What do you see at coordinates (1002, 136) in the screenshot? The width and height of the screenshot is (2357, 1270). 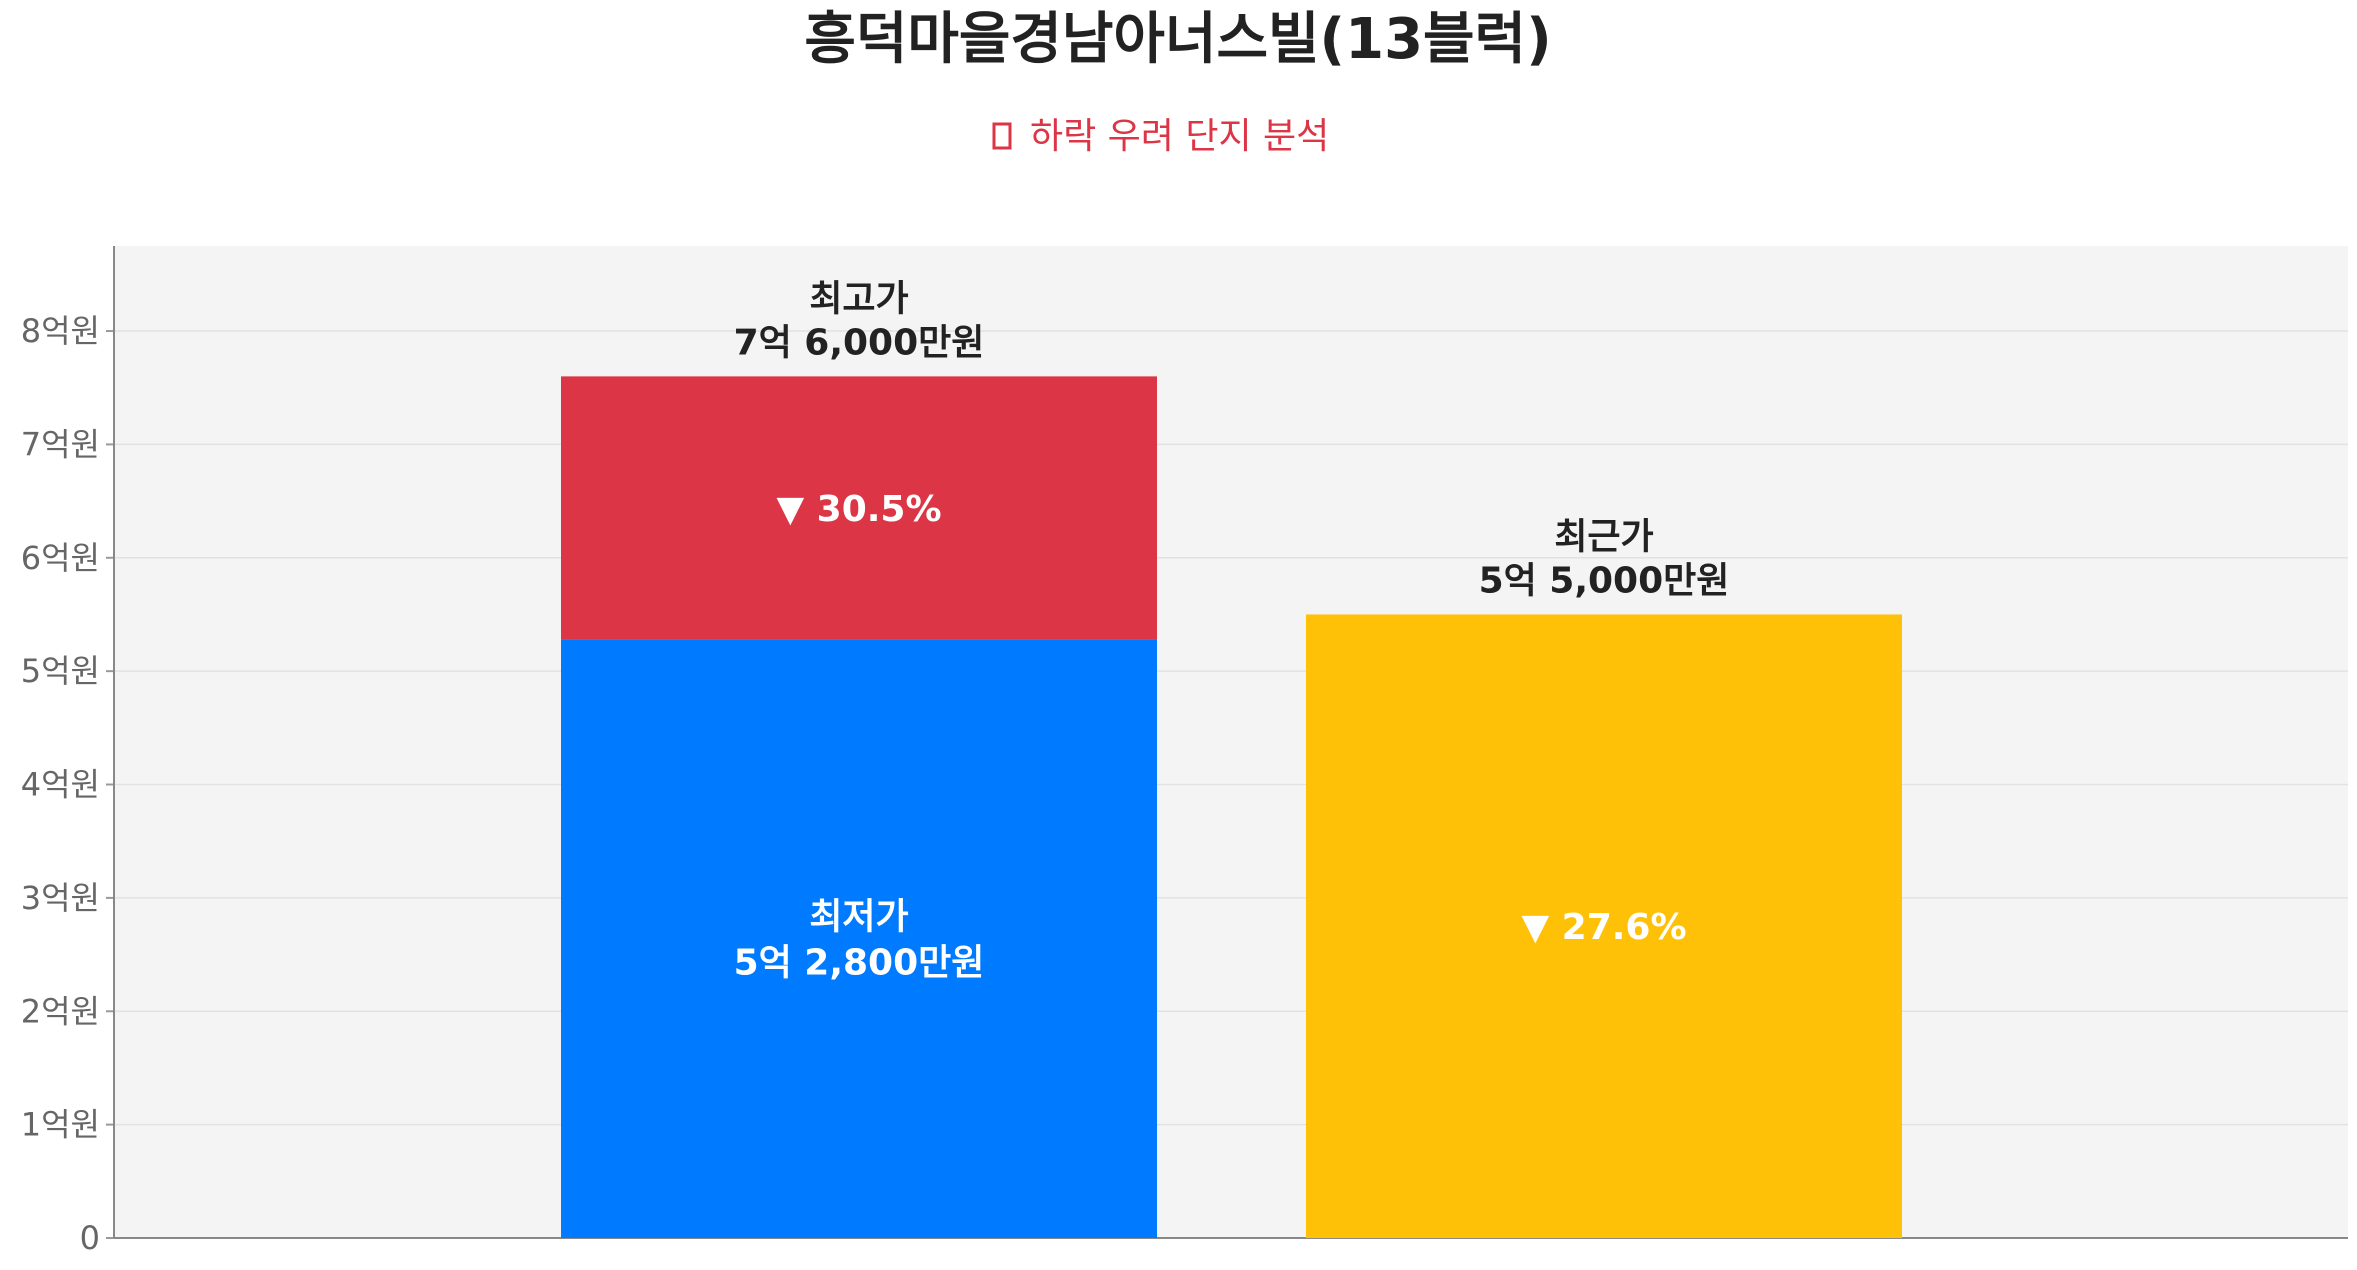 I see `alert-square-icon` at bounding box center [1002, 136].